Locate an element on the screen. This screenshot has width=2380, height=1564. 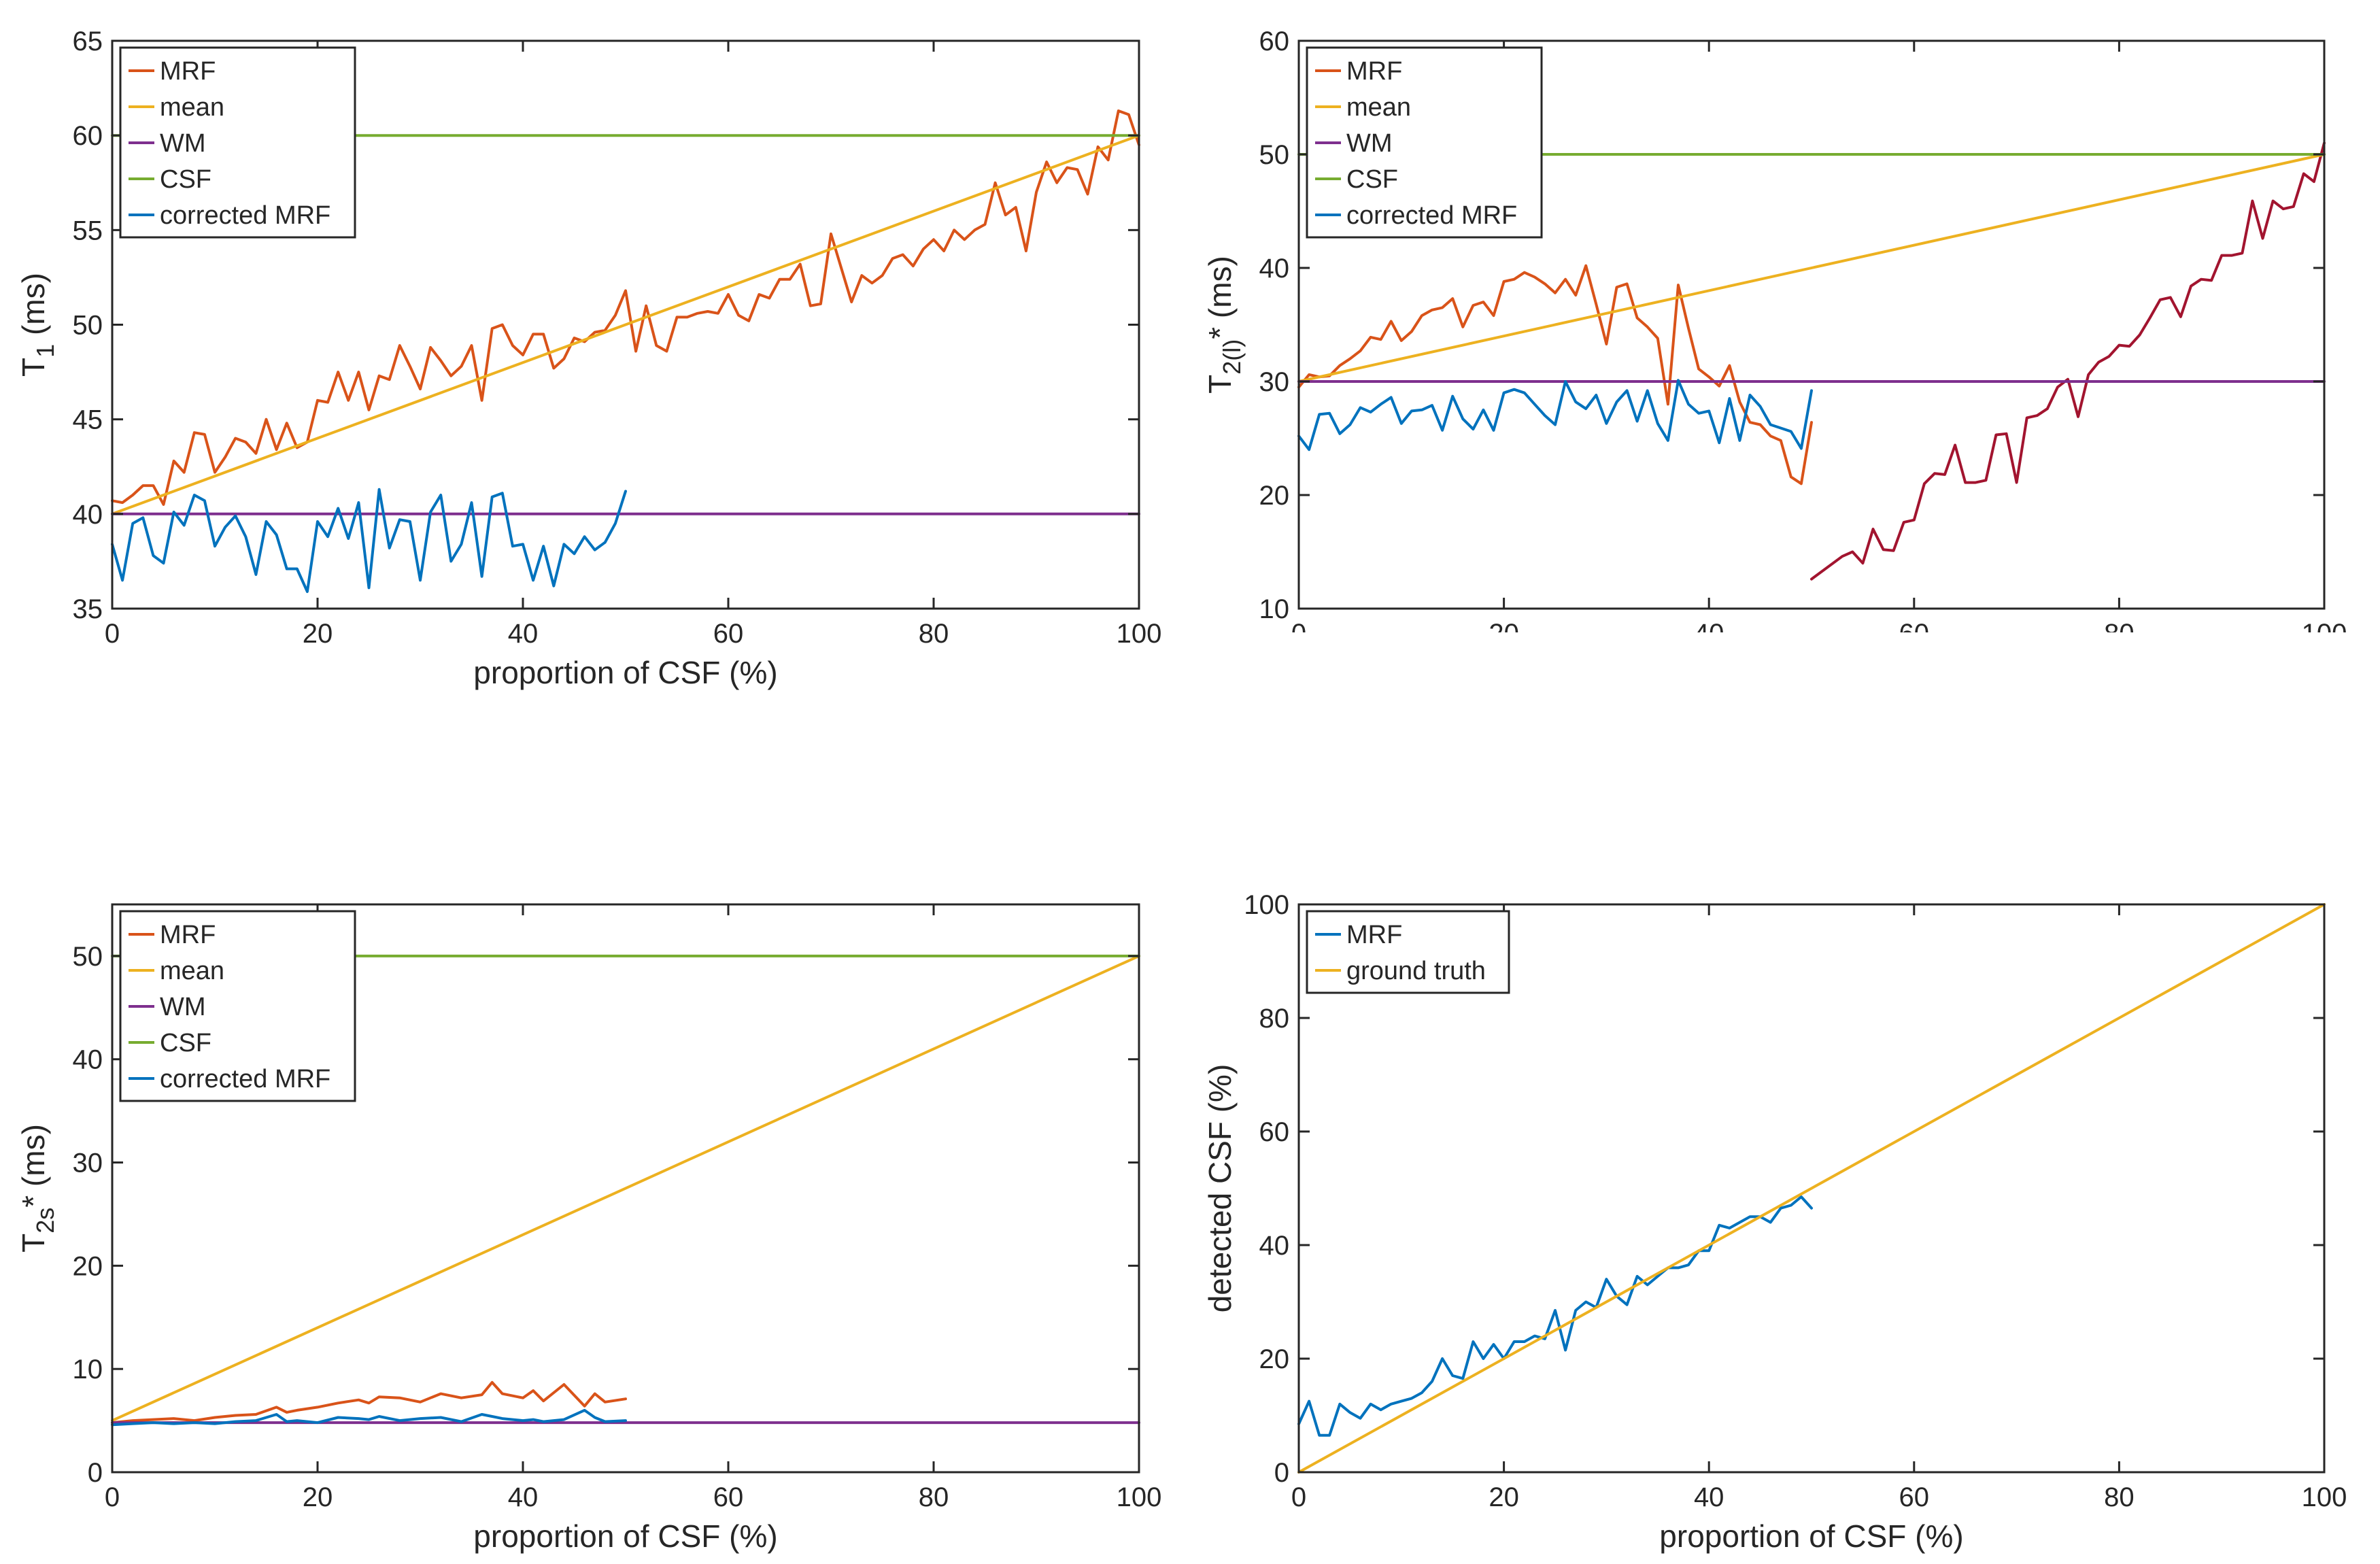
legend: MRF ground truth is located at coordinates (1408, 952).